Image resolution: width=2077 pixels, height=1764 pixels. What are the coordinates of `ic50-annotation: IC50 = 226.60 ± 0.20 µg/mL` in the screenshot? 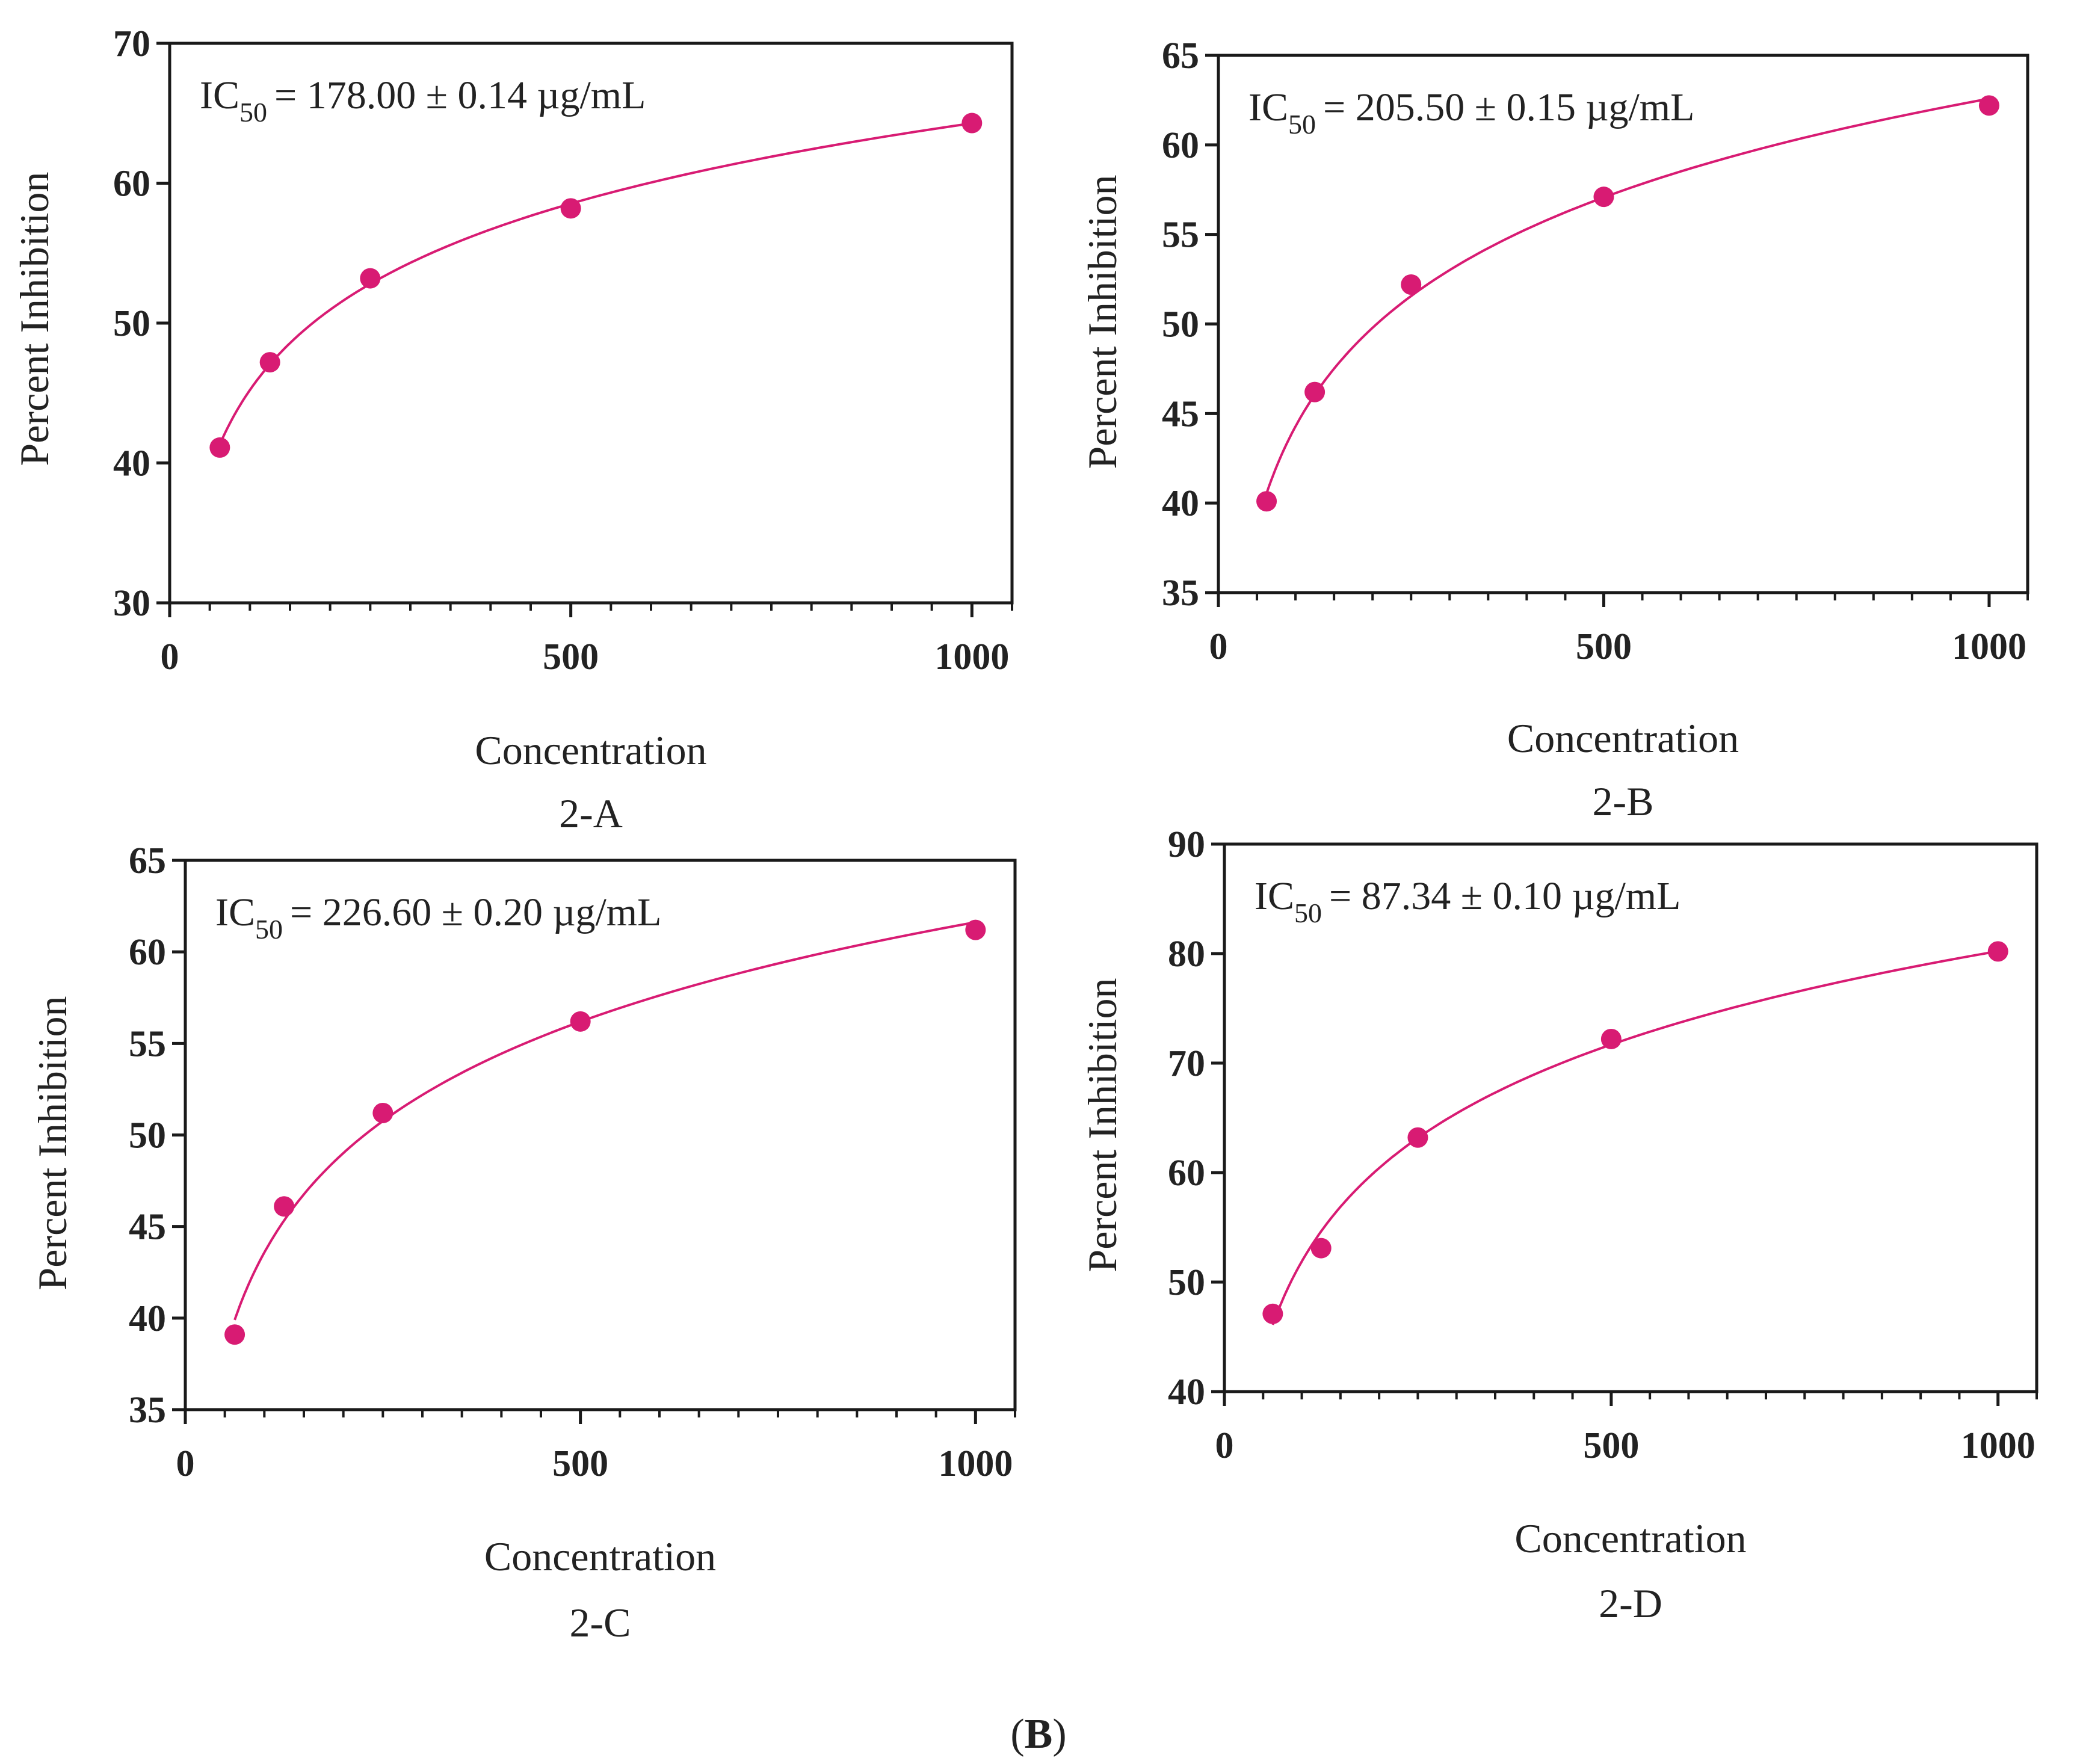 It's located at (438, 917).